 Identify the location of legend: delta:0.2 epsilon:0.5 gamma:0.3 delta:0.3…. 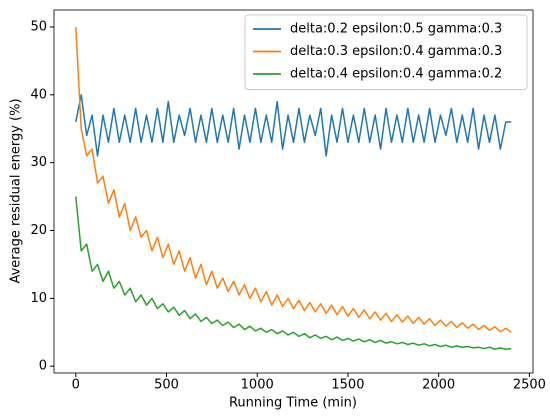
(386, 52).